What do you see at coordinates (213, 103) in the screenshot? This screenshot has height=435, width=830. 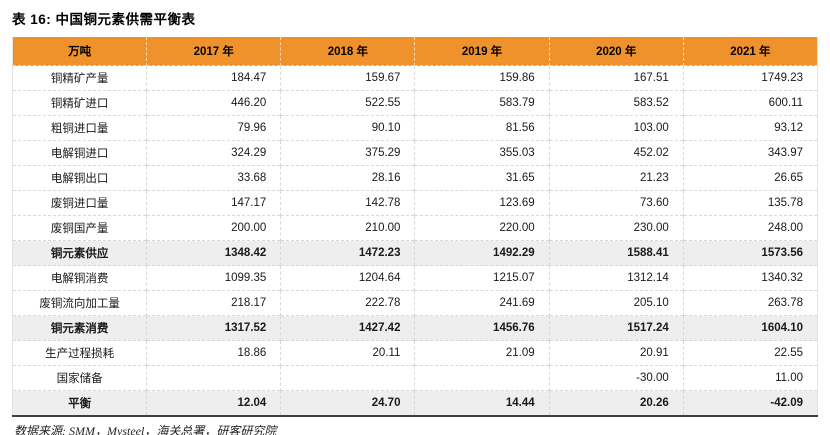 I see `cell-value: 446.20` at bounding box center [213, 103].